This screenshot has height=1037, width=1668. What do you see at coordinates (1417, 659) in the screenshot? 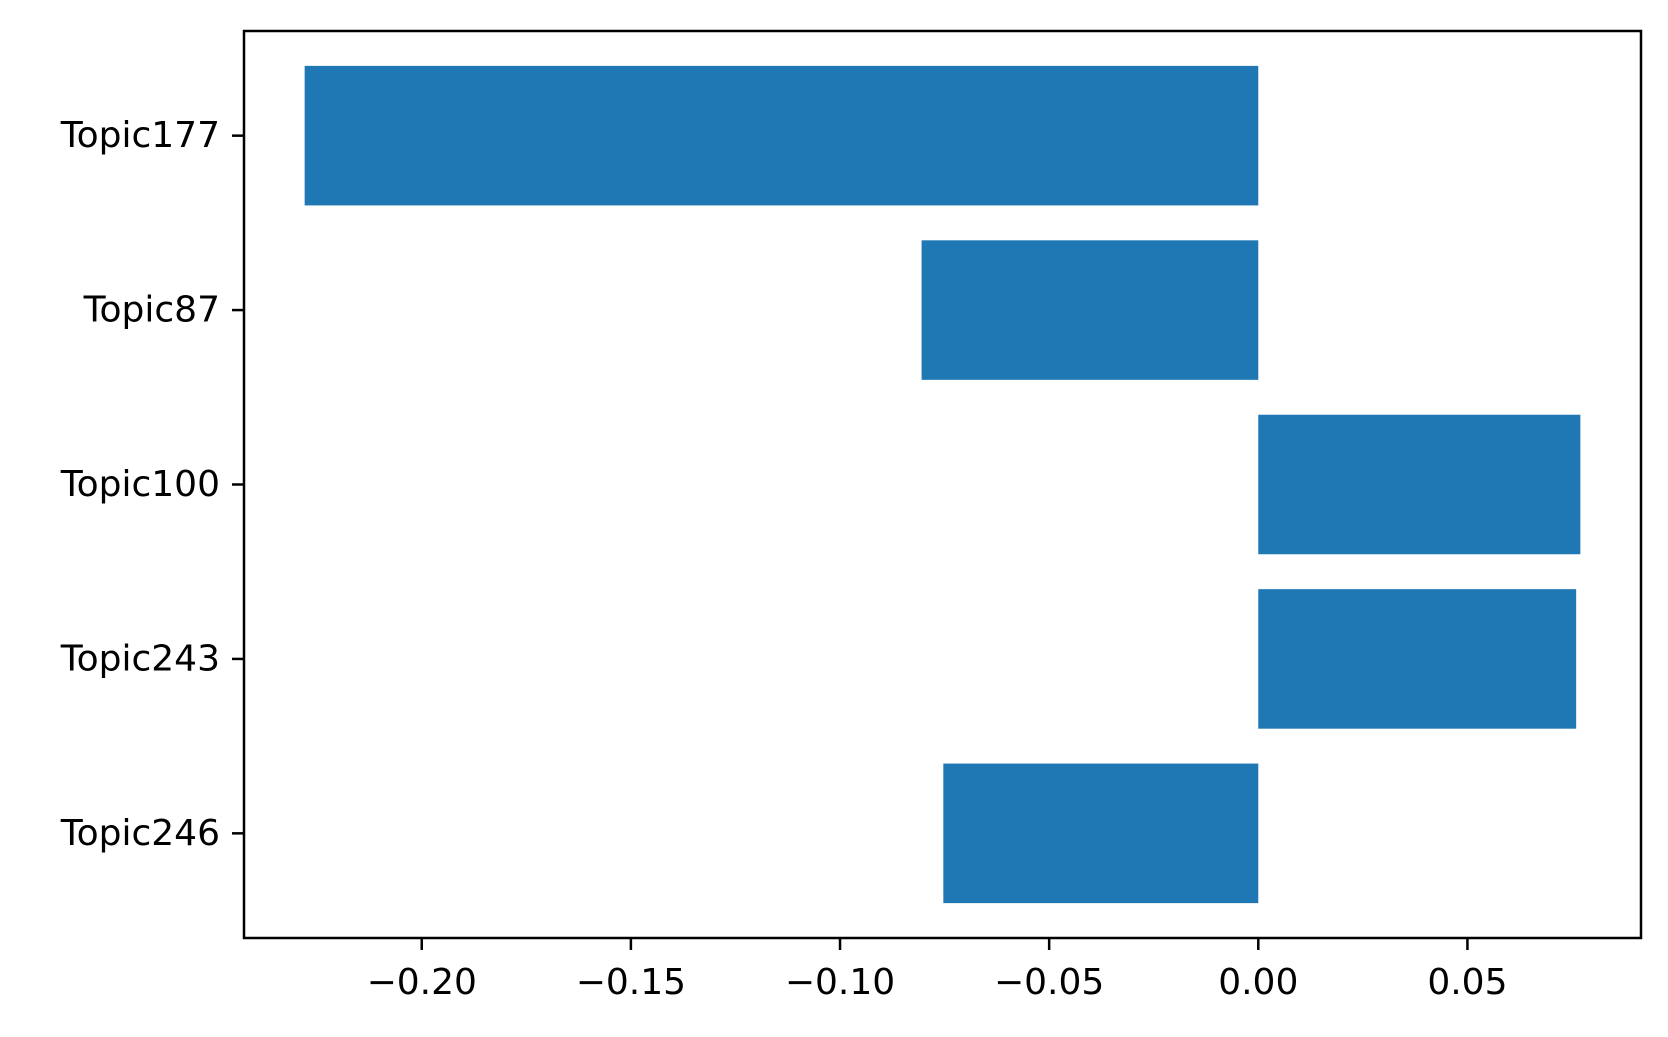
I see `bar-topic243` at bounding box center [1417, 659].